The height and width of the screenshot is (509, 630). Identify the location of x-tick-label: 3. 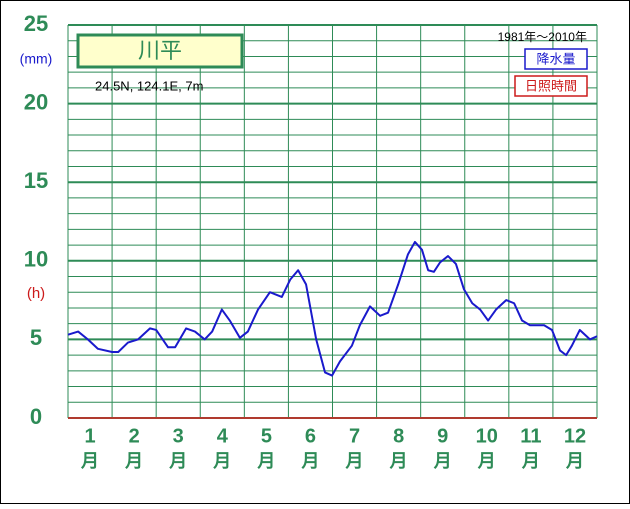
(178, 436).